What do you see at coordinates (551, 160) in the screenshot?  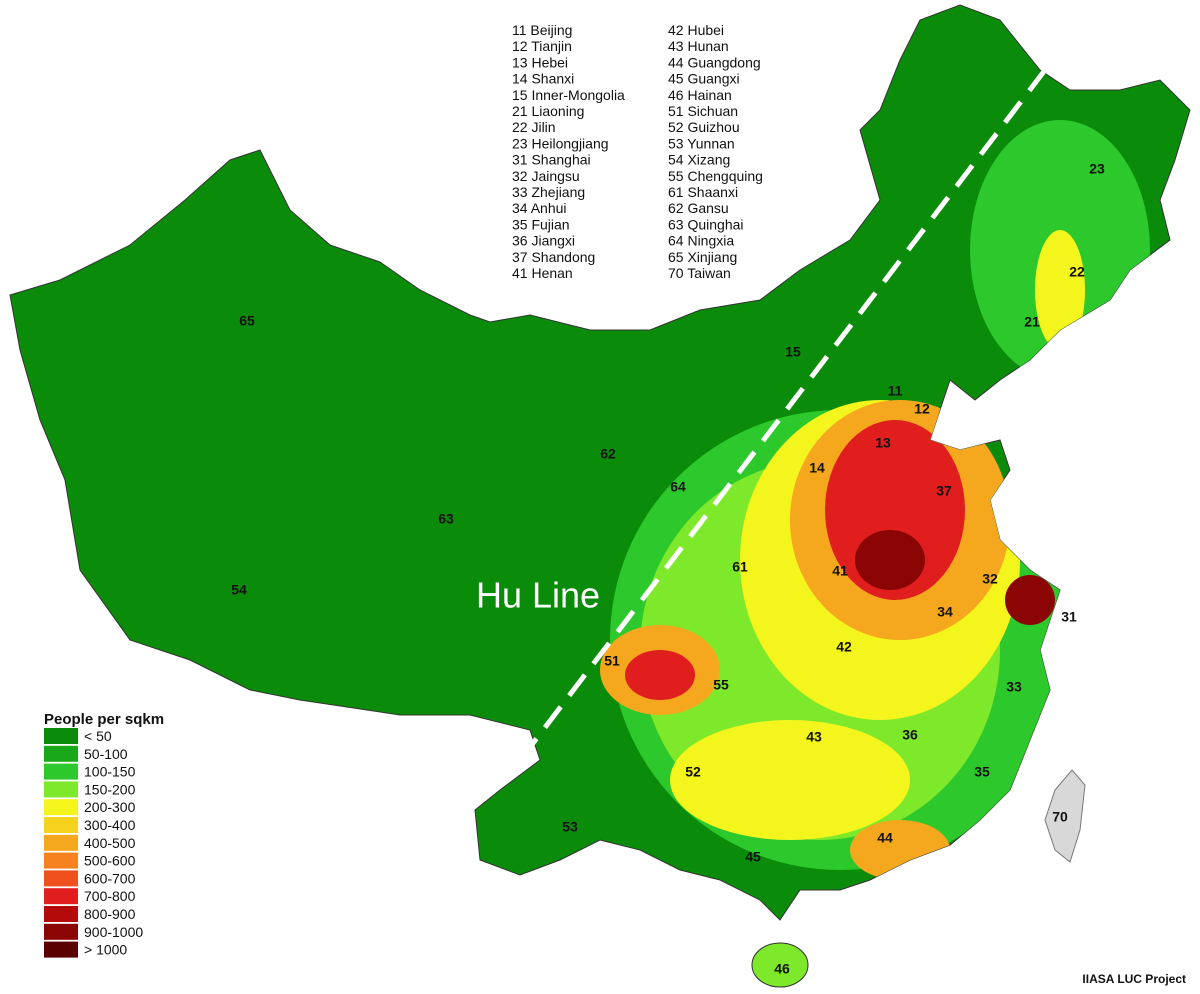 I see `province-key-entry: 31 Shanghai` at bounding box center [551, 160].